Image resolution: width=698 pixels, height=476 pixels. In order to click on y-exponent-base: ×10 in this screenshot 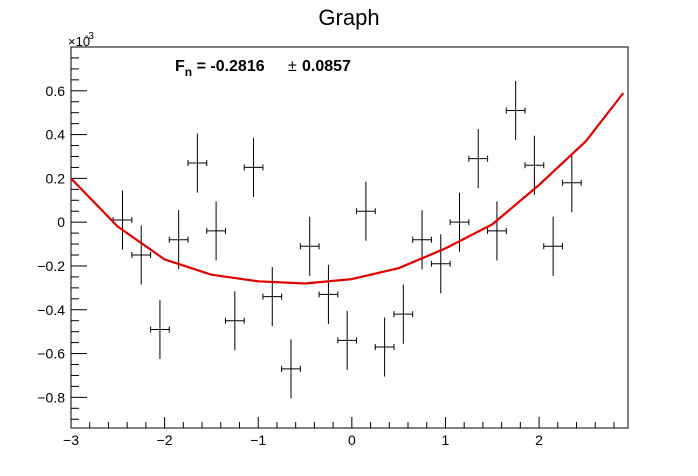, I will do `click(79, 41)`.